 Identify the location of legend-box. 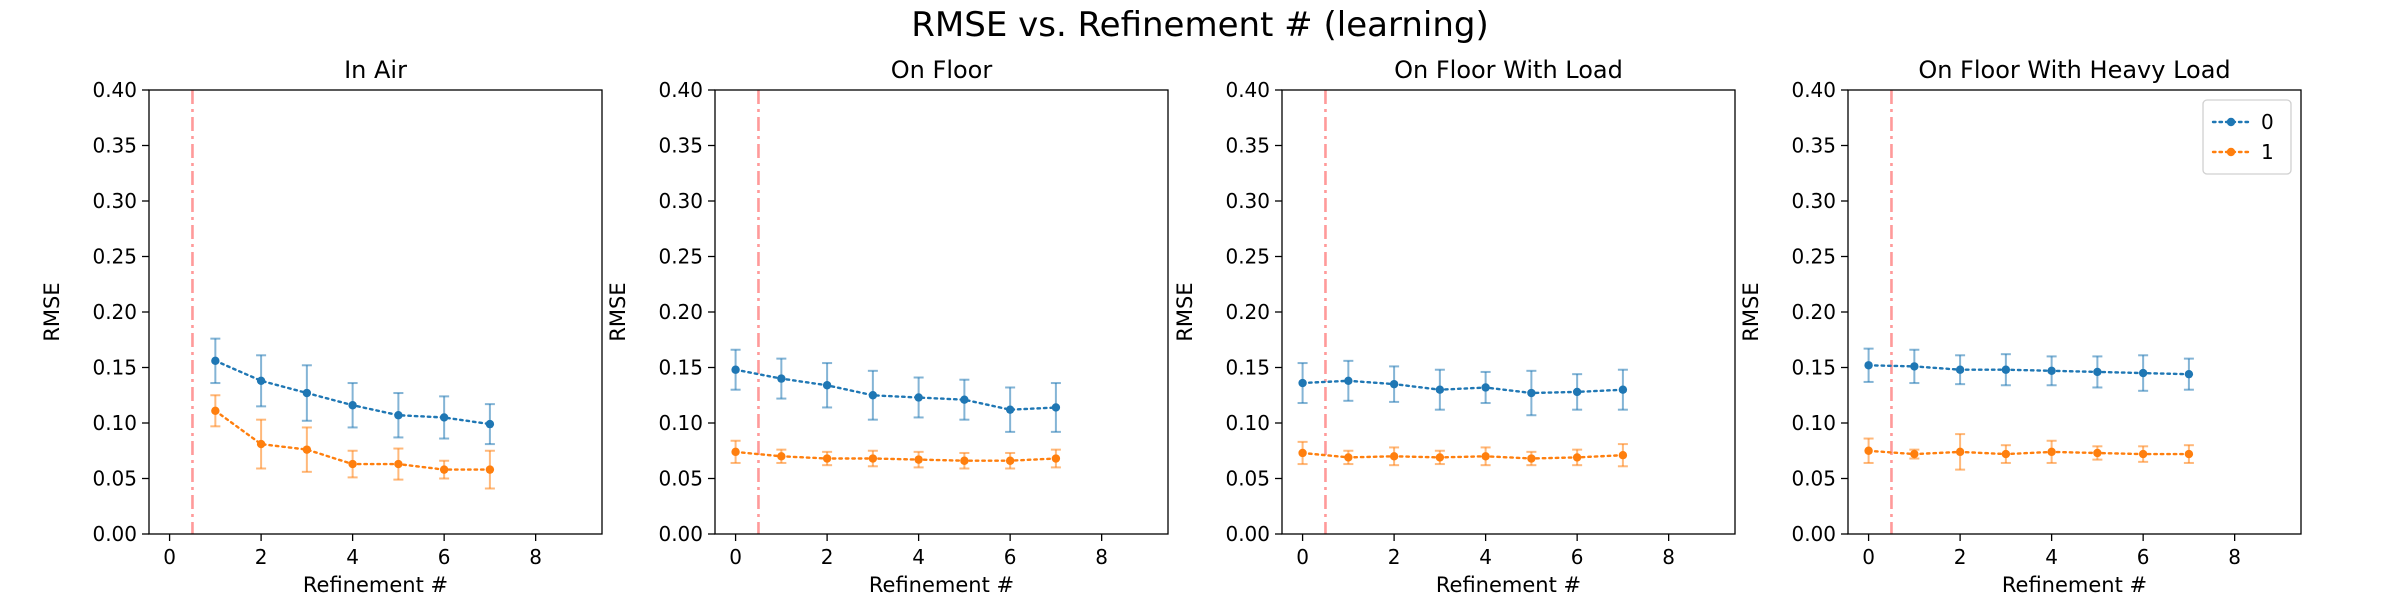
(2247, 137).